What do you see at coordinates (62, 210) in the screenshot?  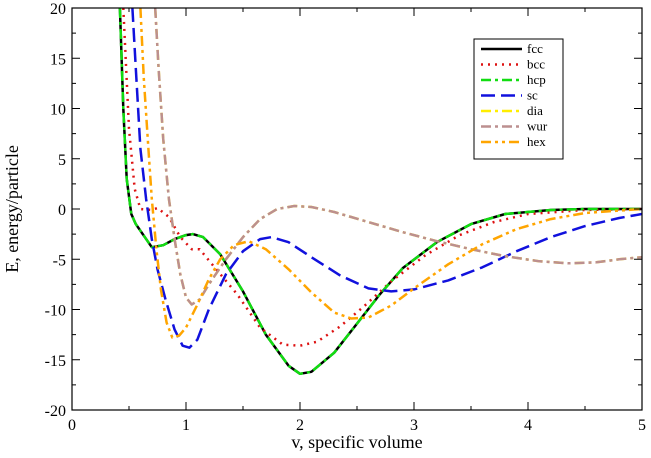 I see `y-tick-label: 0` at bounding box center [62, 210].